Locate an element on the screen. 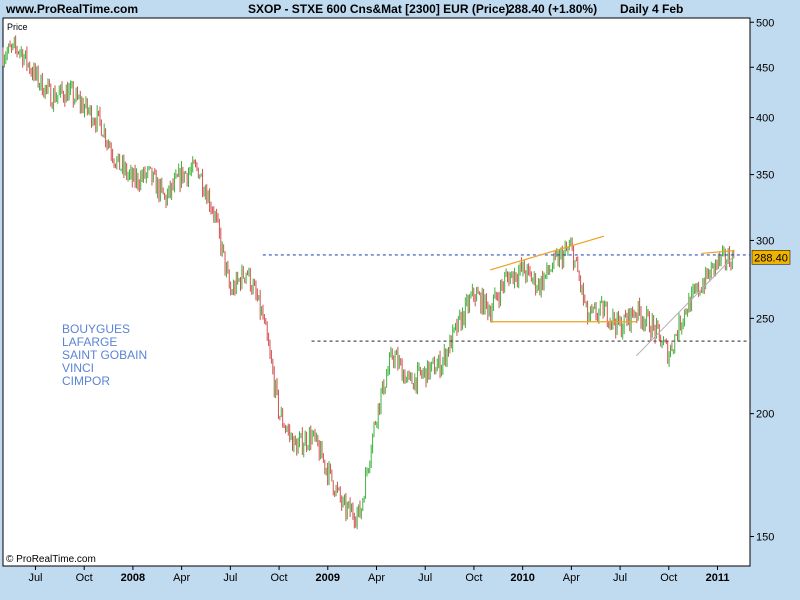 The width and height of the screenshot is (800, 600). x-tick-label: 2010 is located at coordinates (522, 578).